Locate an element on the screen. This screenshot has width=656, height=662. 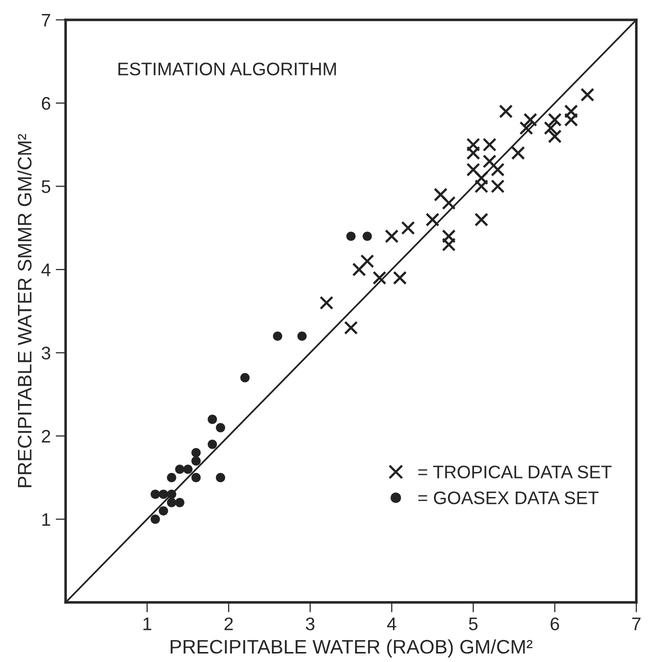
y-tick-label: 4 is located at coordinates (45, 270).